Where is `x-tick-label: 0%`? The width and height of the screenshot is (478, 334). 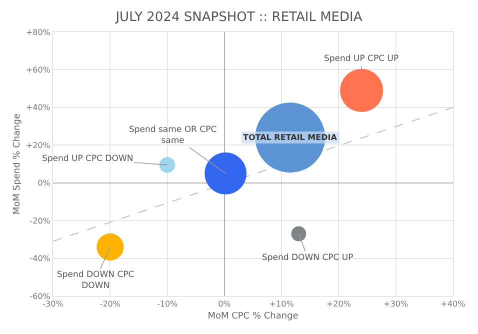 x-tick-label: 0% is located at coordinates (225, 304).